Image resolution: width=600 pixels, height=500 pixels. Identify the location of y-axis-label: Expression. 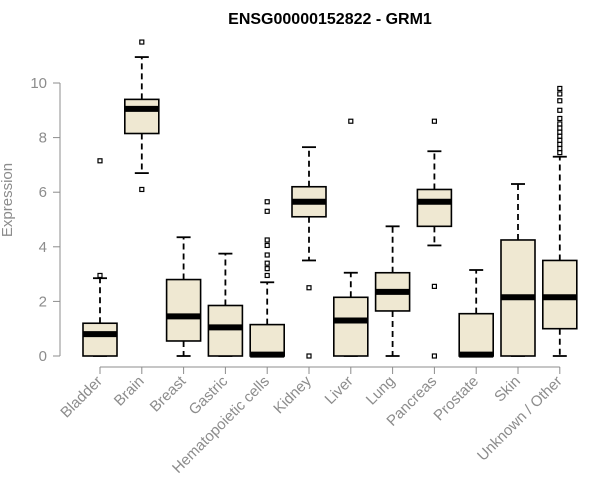
(8, 200).